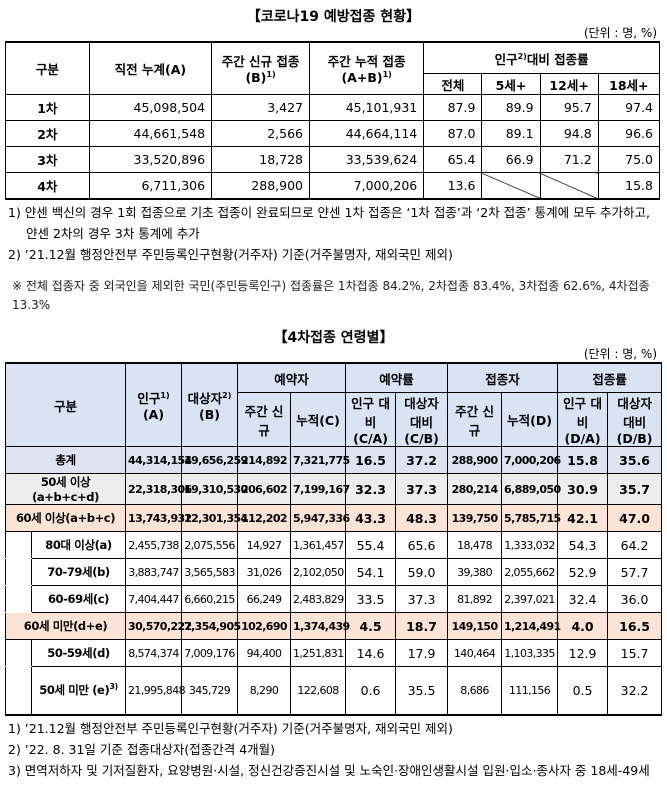 This screenshot has width=667, height=799. What do you see at coordinates (475, 626) in the screenshot?
I see `cell: 149,150` at bounding box center [475, 626].